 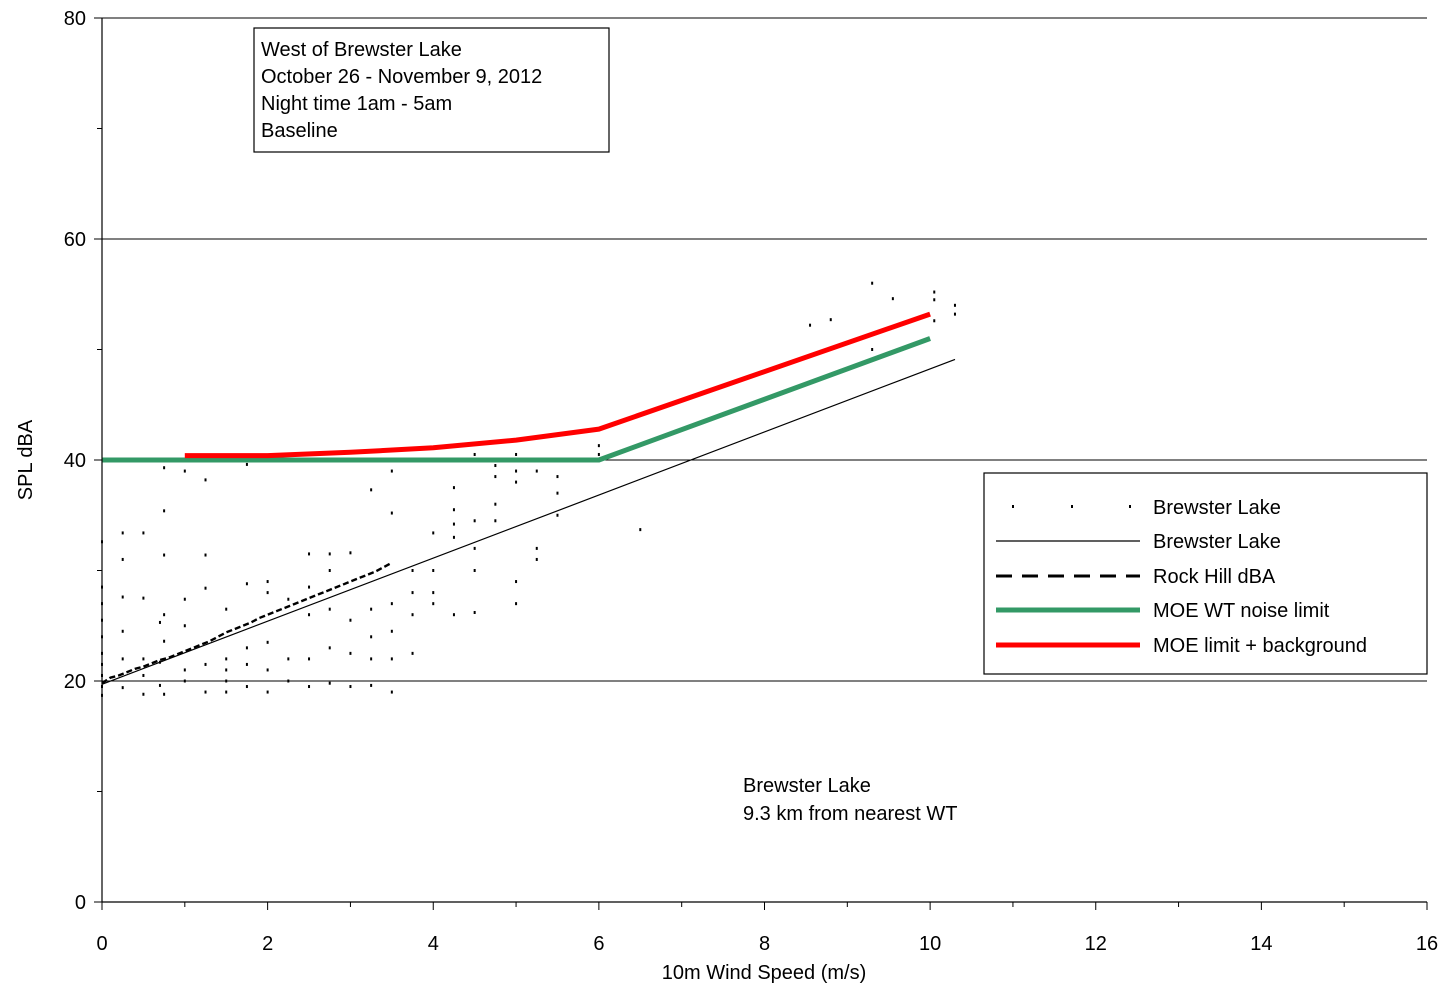 I want to click on y-tick-label: 60, so click(x=75, y=240).